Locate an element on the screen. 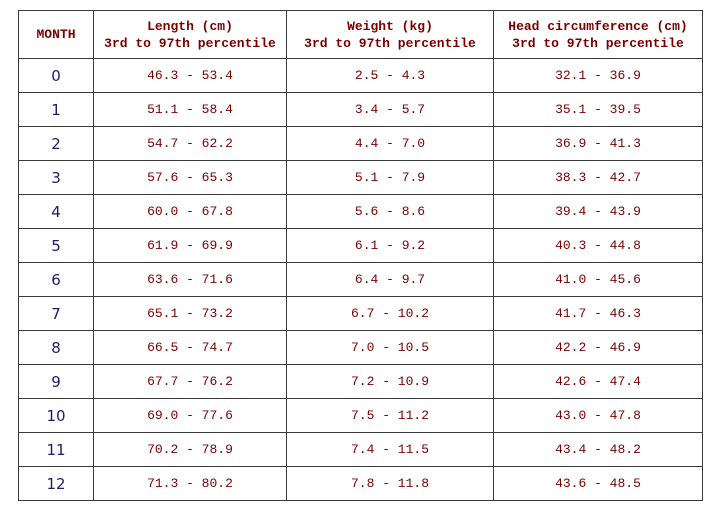 The width and height of the screenshot is (718, 511). range-cell: 38.3 - 42.7 is located at coordinates (598, 177).